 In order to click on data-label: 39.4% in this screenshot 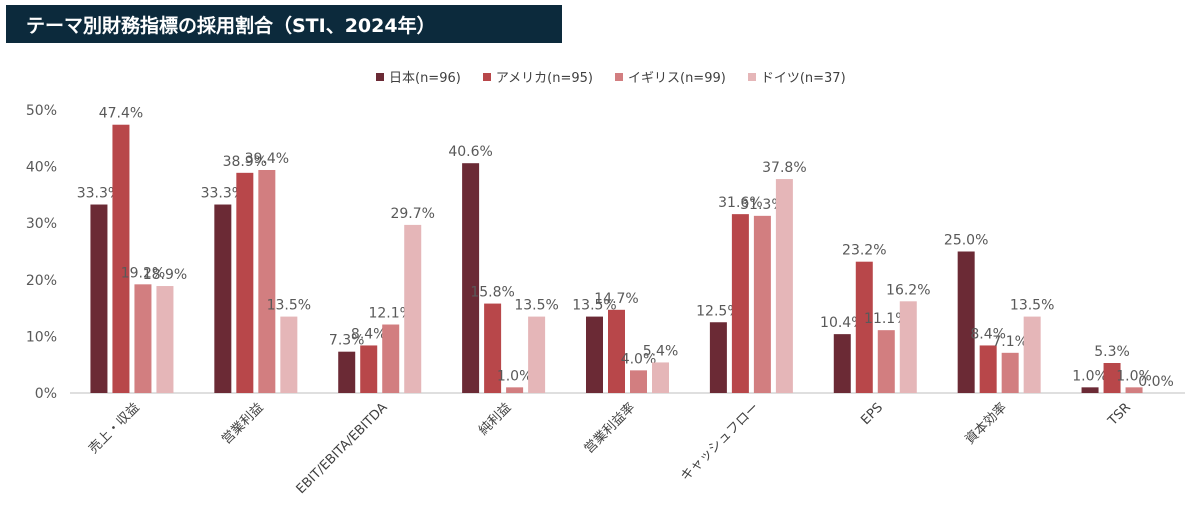, I will do `click(267, 159)`.